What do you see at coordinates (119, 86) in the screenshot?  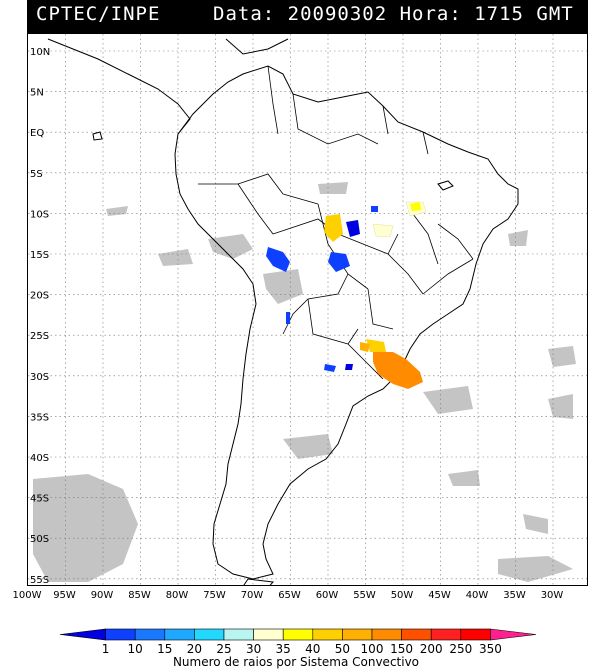 I see `central-america-outline` at bounding box center [119, 86].